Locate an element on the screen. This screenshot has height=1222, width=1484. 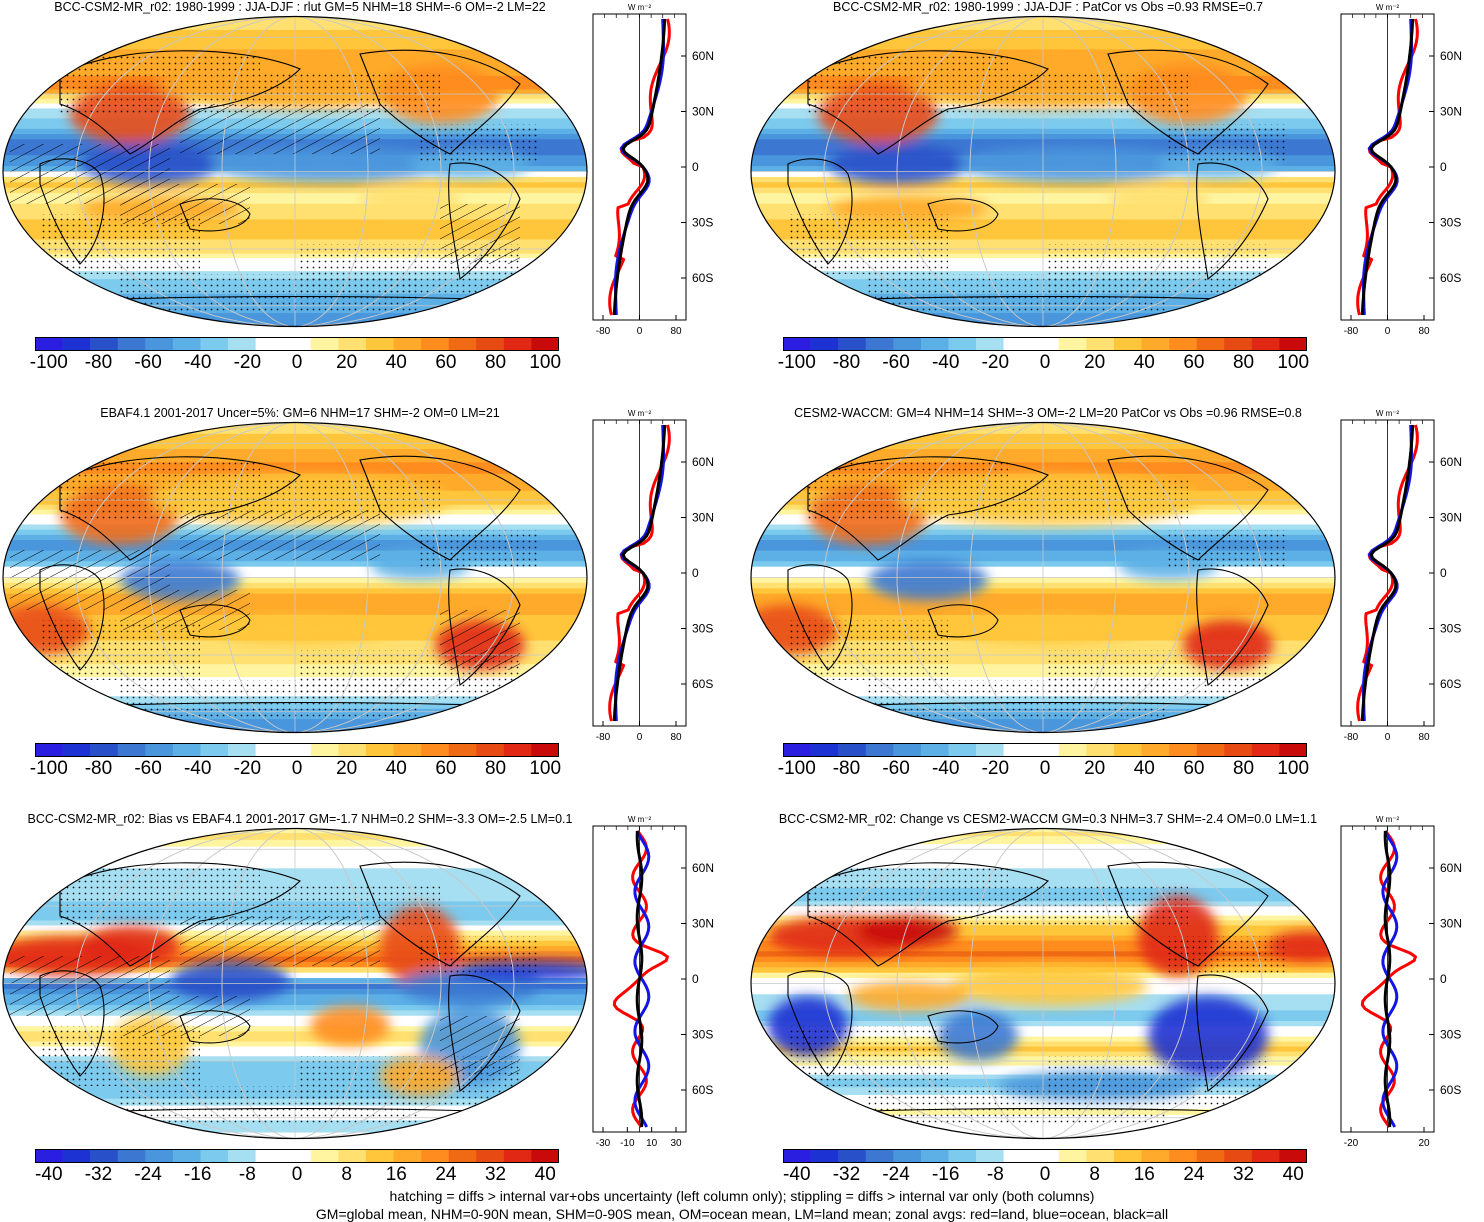
colorbar-tick-label: 8 is located at coordinates (346, 1174).